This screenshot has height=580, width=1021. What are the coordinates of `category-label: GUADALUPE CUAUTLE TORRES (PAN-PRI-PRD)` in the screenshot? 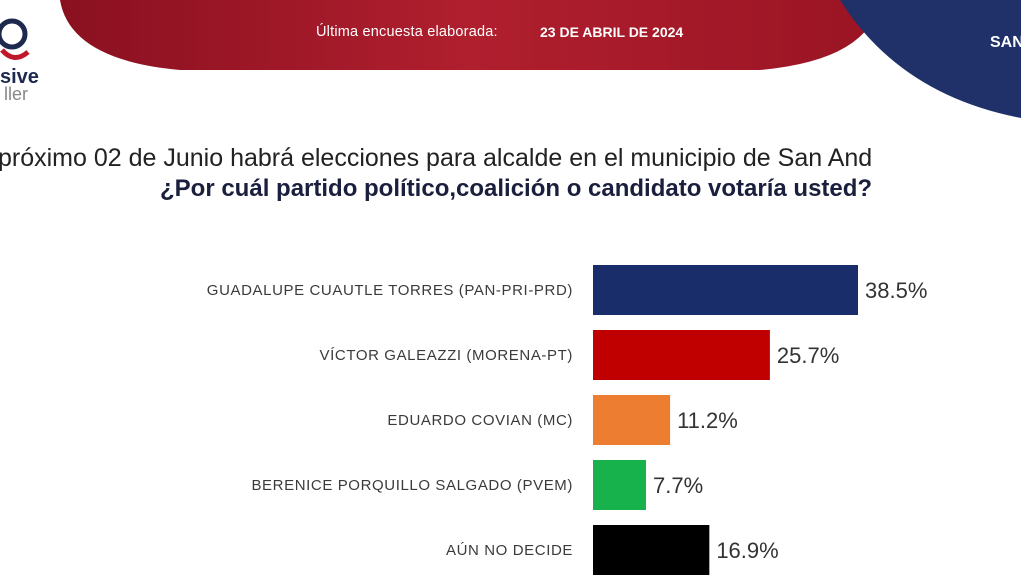 It's located at (390, 290).